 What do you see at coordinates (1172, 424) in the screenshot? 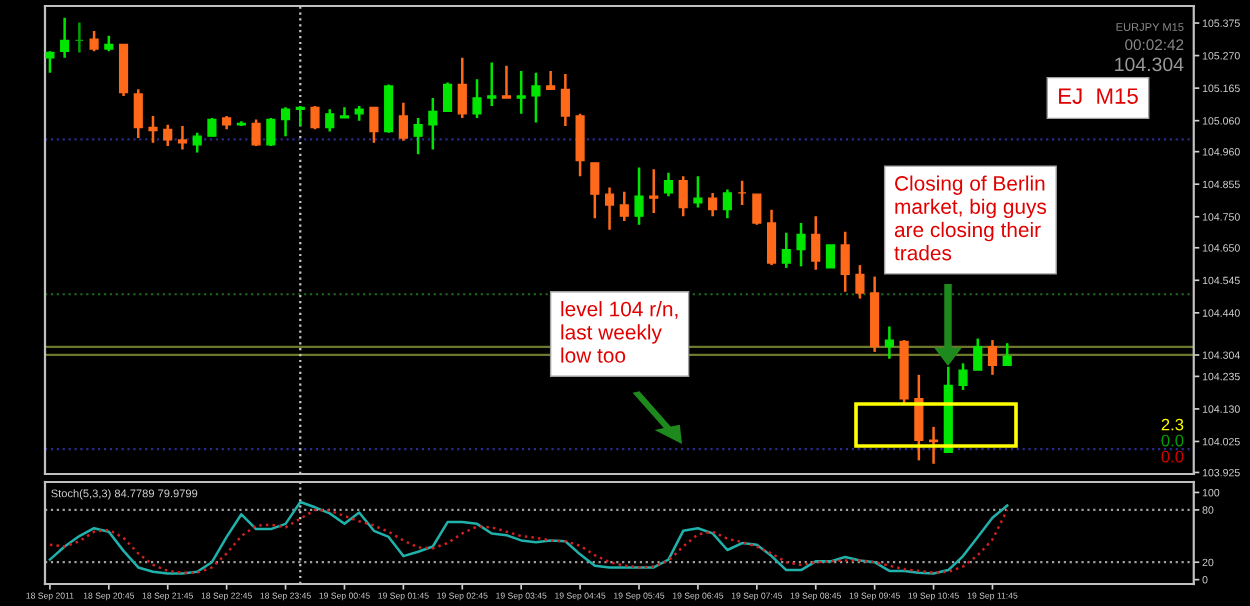
I see `annotation: 2.3` at bounding box center [1172, 424].